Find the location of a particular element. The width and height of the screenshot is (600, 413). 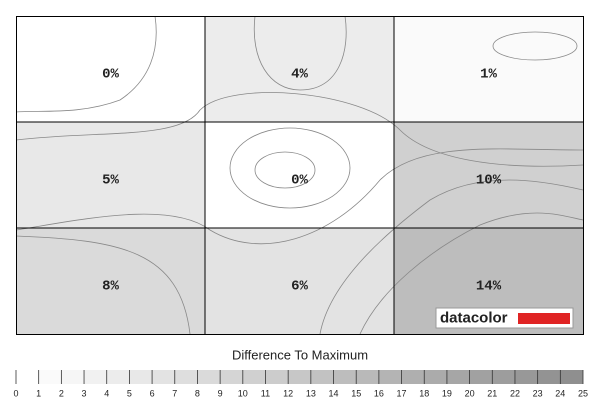

cell-label: 14% is located at coordinates (489, 287).